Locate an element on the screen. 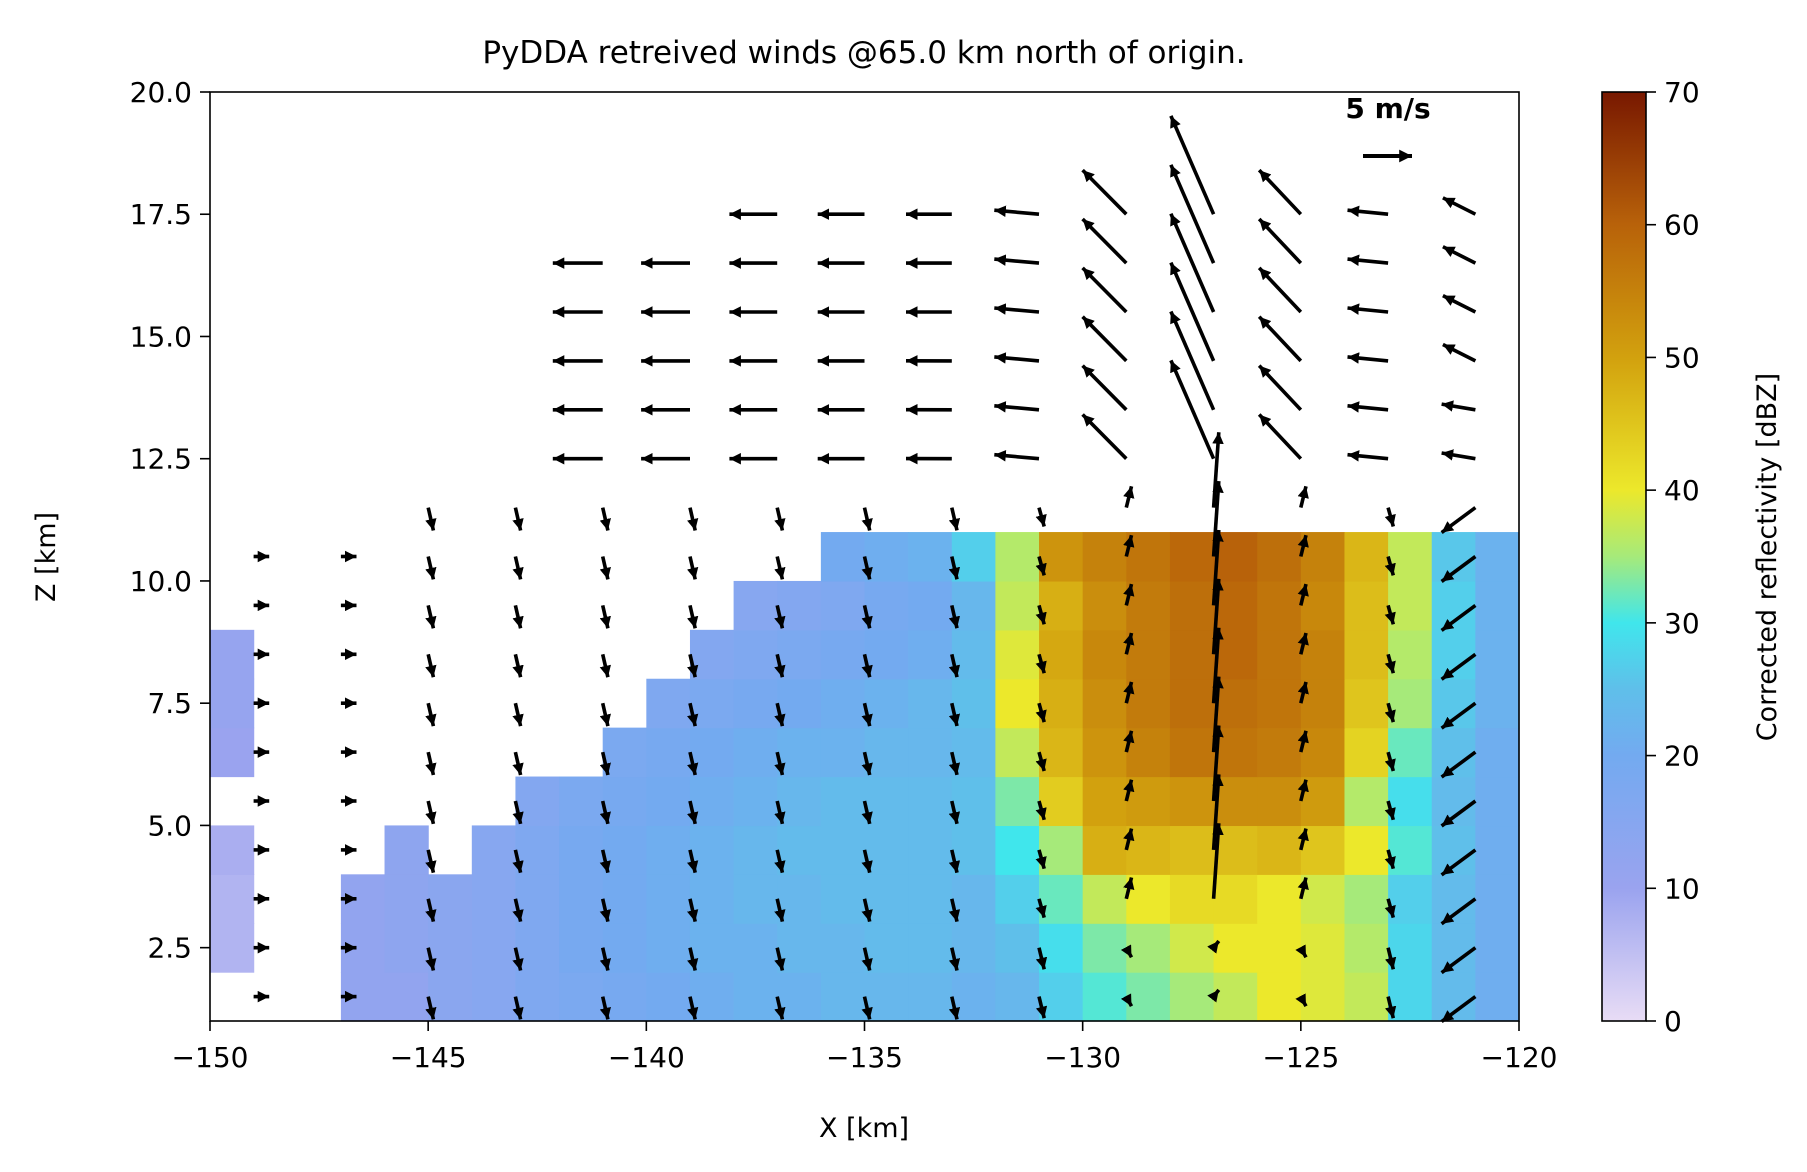  y-axis: 2.5 5.0 7.5 10.0 12.5 15.0 17.5 20.0 is located at coordinates (170, 520).